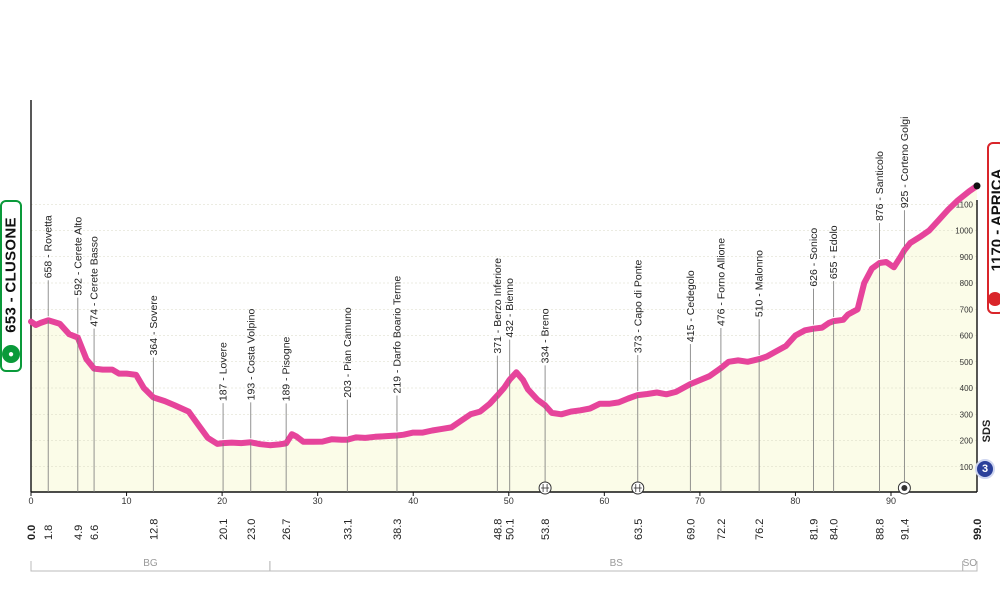 Image resolution: width=1000 pixels, height=600 pixels. What do you see at coordinates (967, 441) in the screenshot?
I see `elevation-tick-label: 200` at bounding box center [967, 441].